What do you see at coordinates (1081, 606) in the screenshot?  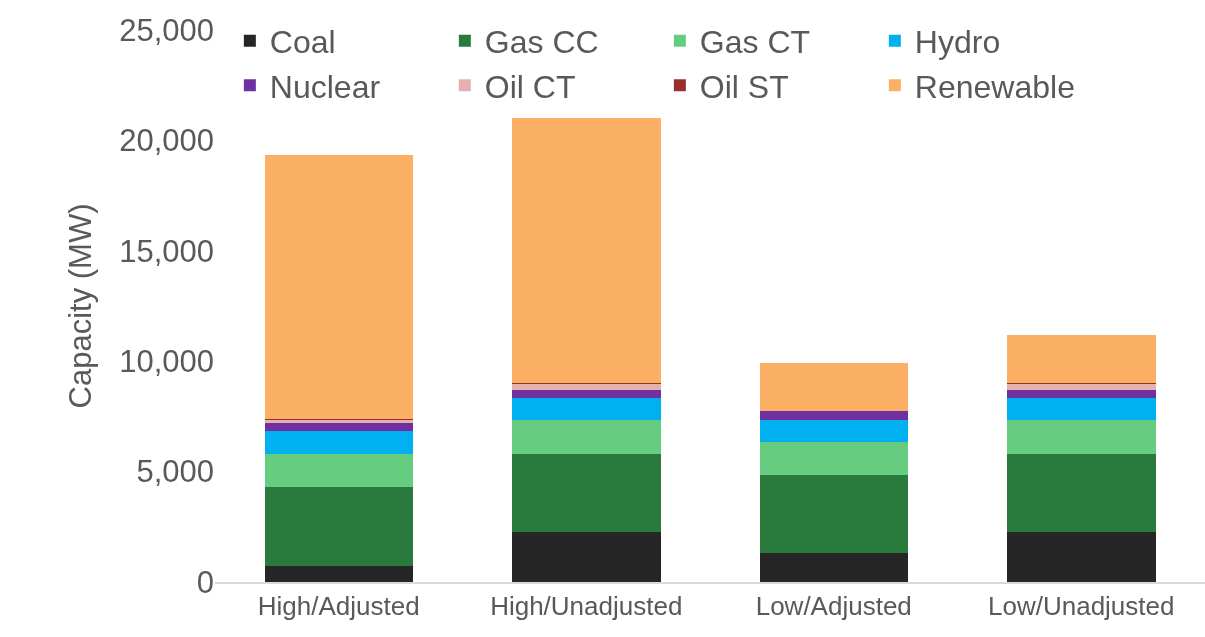 I see `x-tick-label: Low/Unadjusted` at bounding box center [1081, 606].